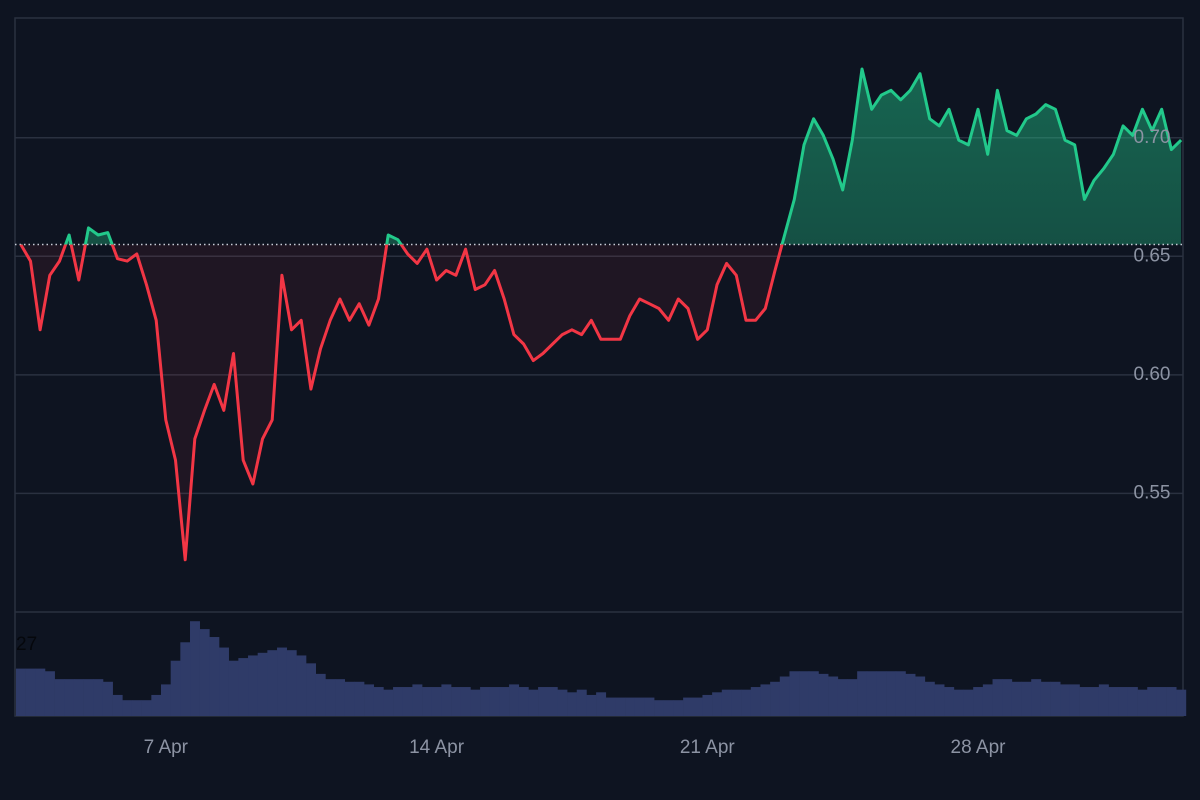 This screenshot has height=800, width=1200. I want to click on y-tick-label: 0.55, so click(1152, 492).